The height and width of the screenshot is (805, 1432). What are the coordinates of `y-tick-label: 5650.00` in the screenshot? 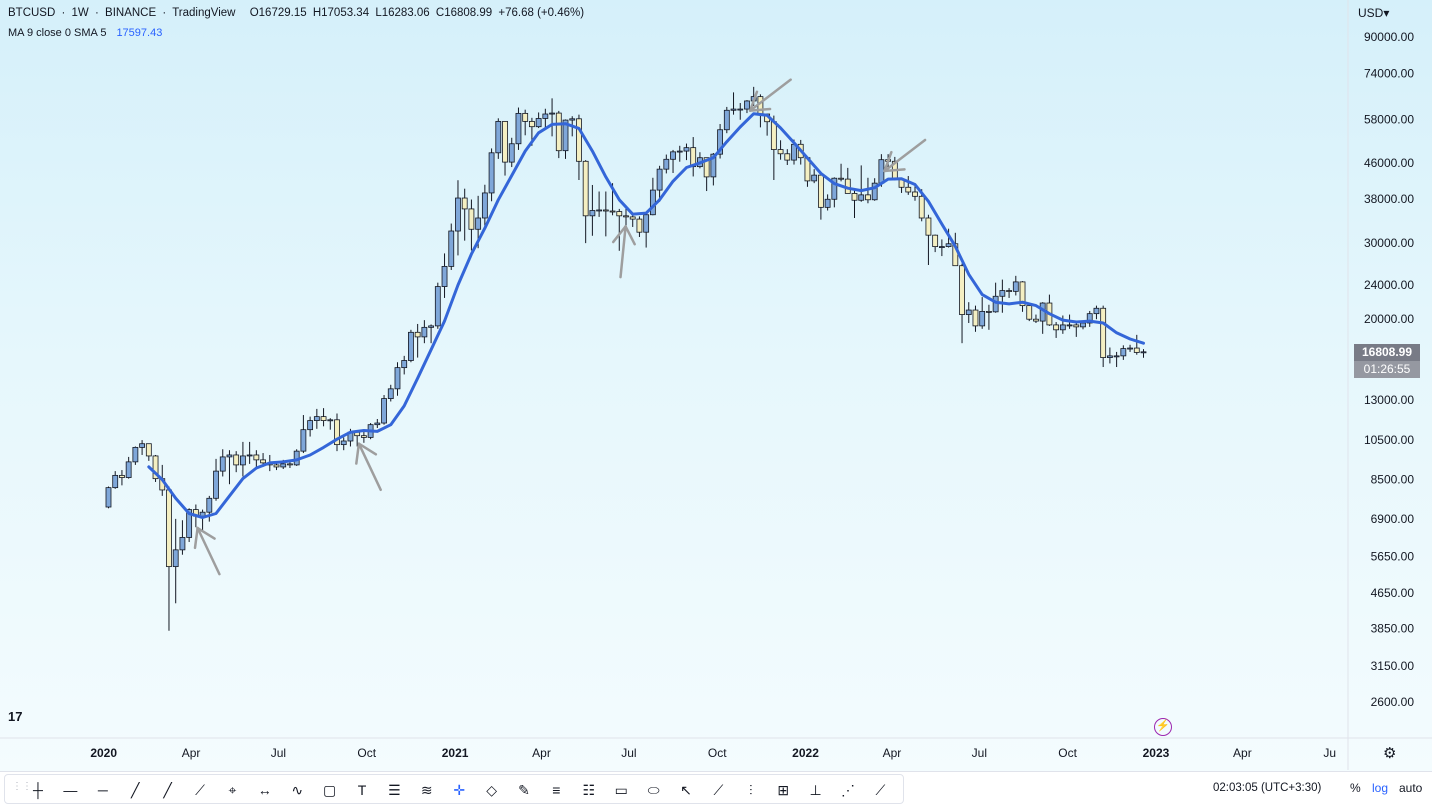 It's located at (1393, 556).